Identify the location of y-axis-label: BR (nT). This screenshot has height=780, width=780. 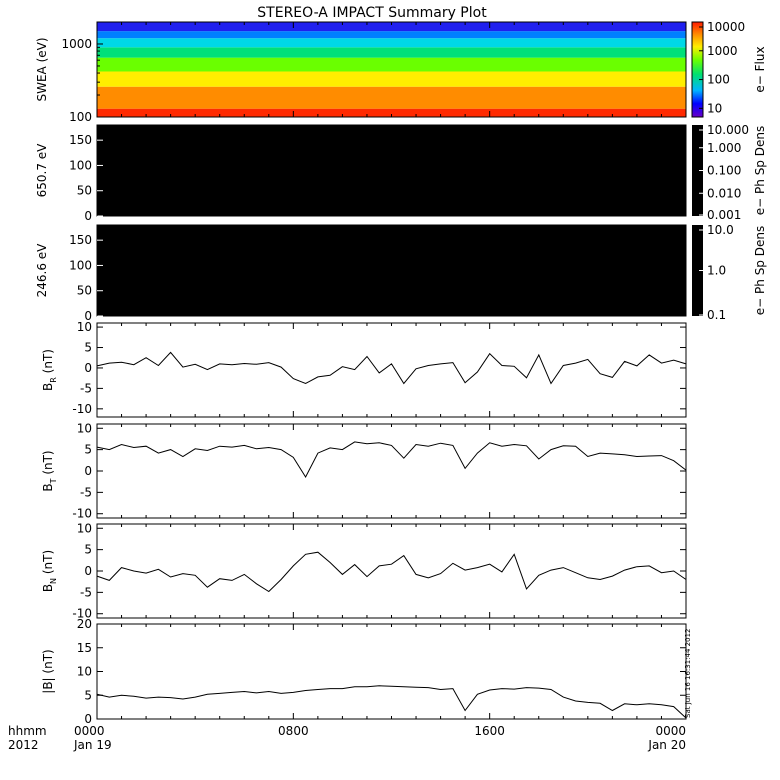
(49, 370).